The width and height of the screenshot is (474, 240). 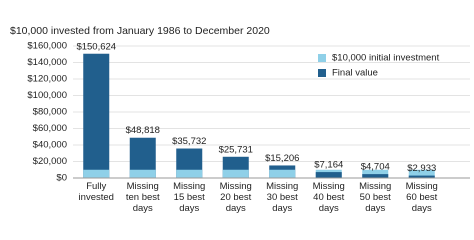 I want to click on value-label: $35,732, so click(x=189, y=141).